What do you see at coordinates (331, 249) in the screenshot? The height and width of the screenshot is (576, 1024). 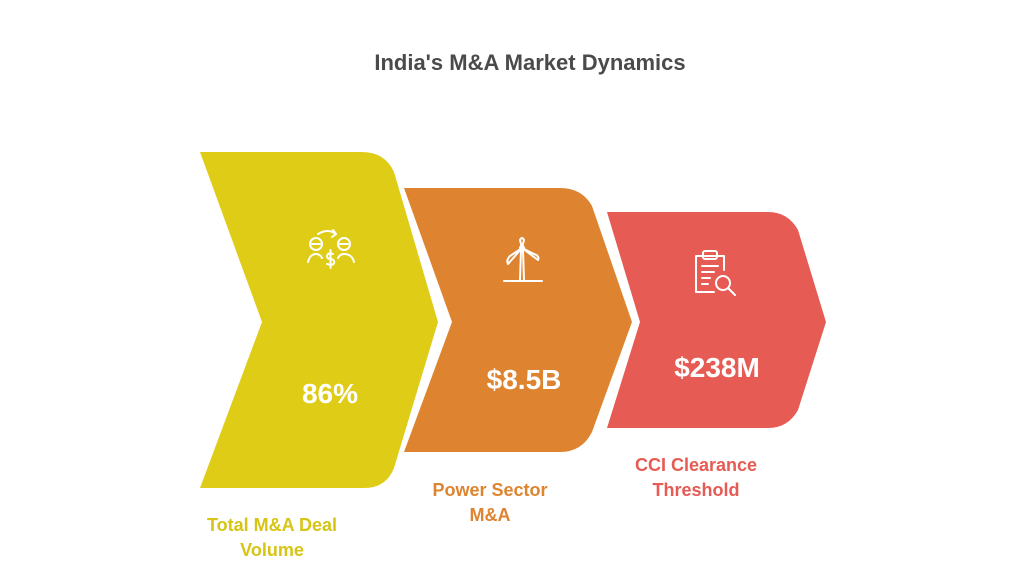 I see `deal-exchange-icon` at bounding box center [331, 249].